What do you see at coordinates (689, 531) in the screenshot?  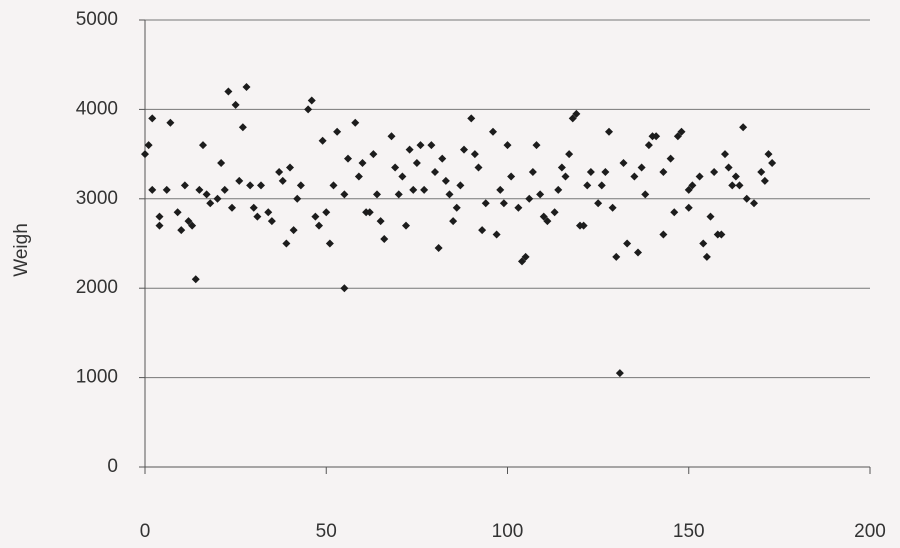 I see `x-tick-label: 150` at bounding box center [689, 531].